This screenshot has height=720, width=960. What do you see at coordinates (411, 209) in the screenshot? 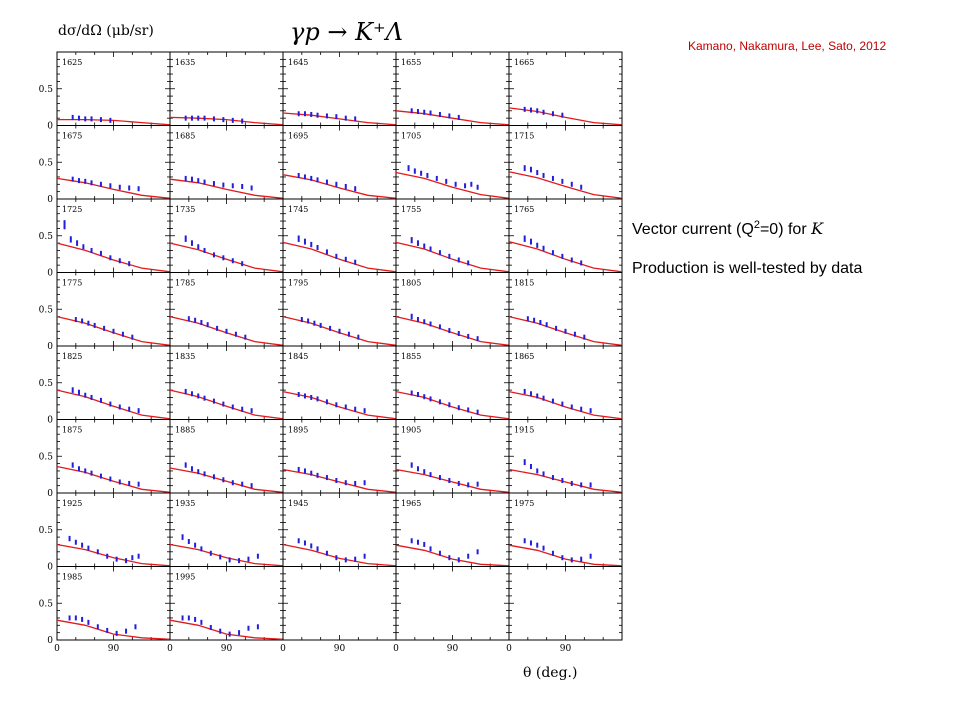
I see `panel-energy-label: 1755` at bounding box center [411, 209].